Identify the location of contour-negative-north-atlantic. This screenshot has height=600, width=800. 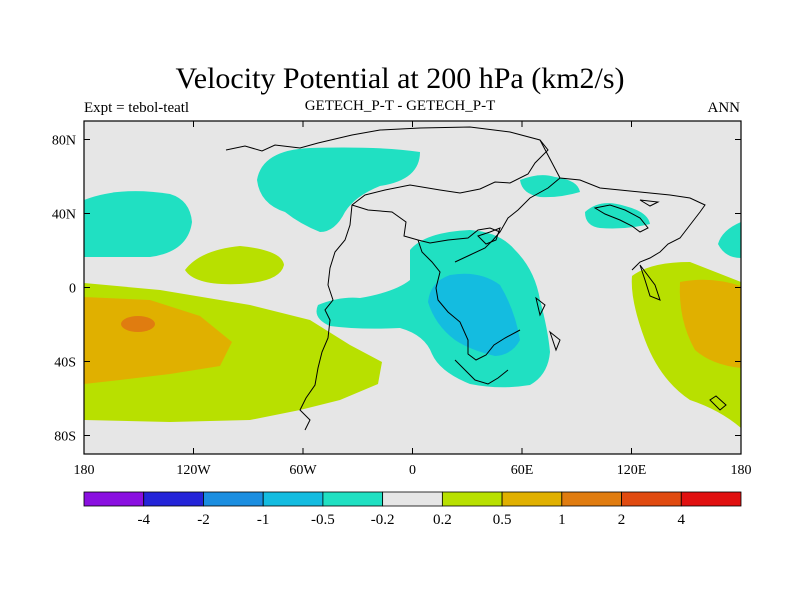
(338, 189).